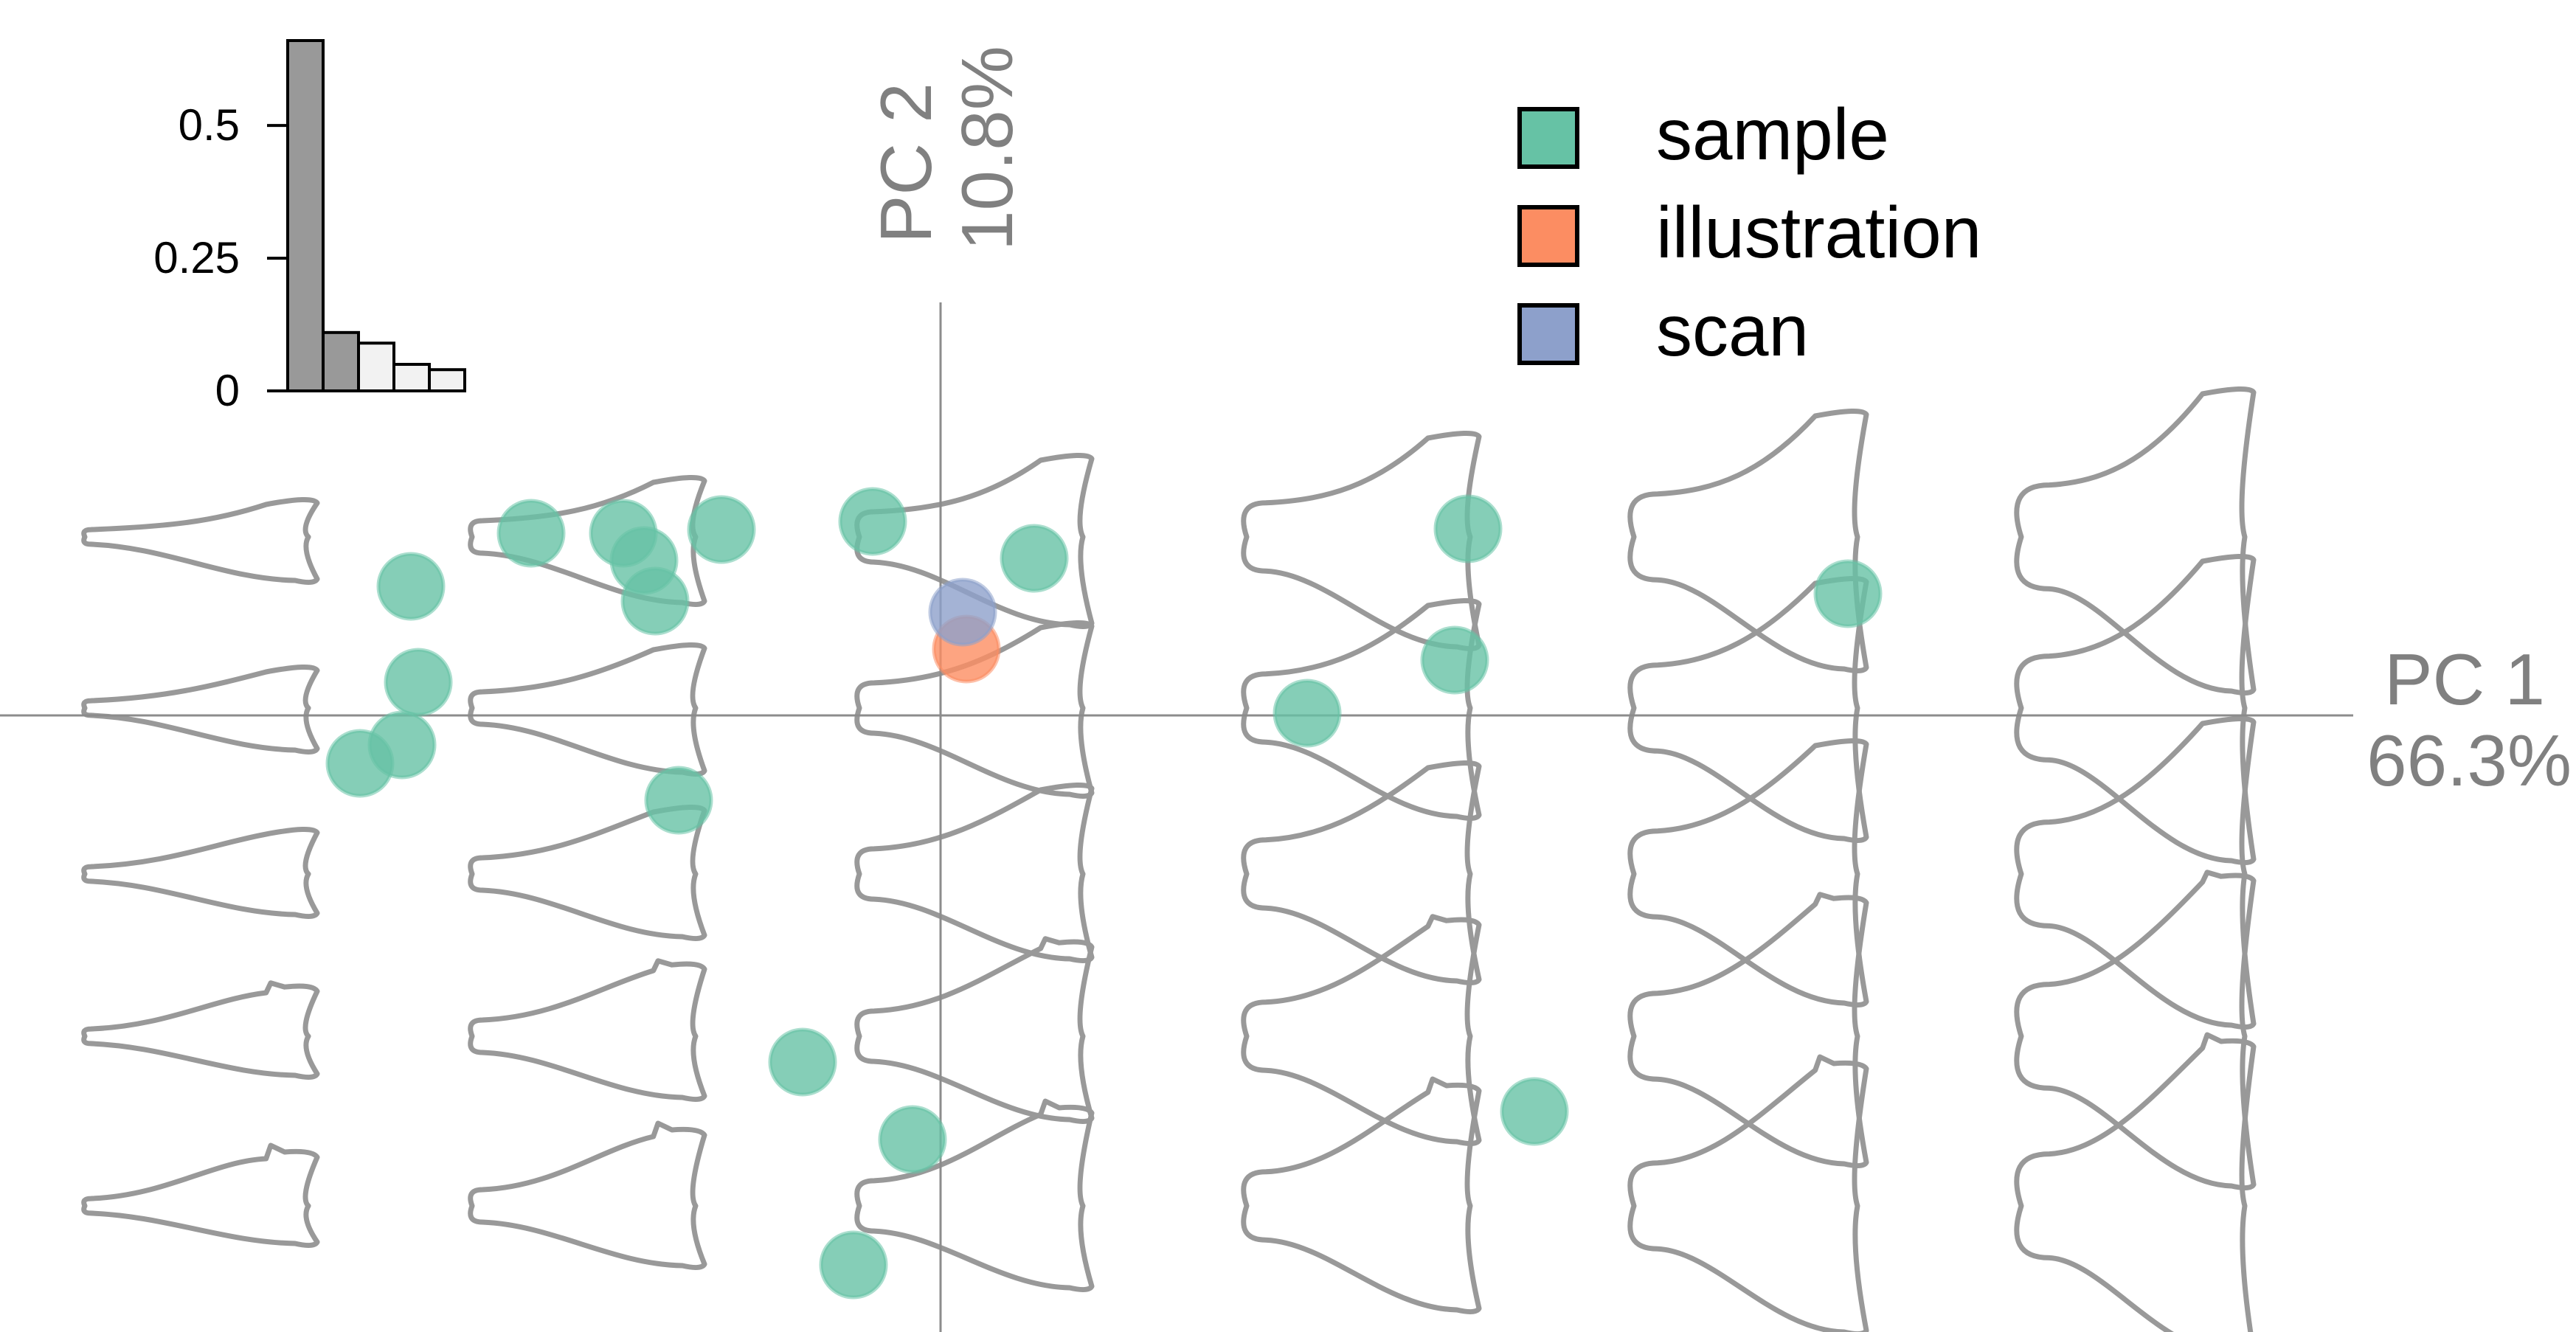 The height and width of the screenshot is (1332, 2576). Describe the element at coordinates (1733, 330) in the screenshot. I see `legend-label-scan: scan` at that location.